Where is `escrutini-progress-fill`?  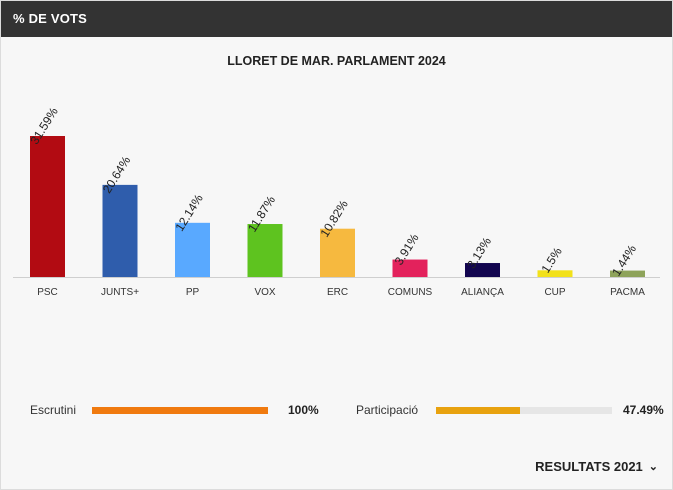
escrutini-progress-fill is located at coordinates (180, 410).